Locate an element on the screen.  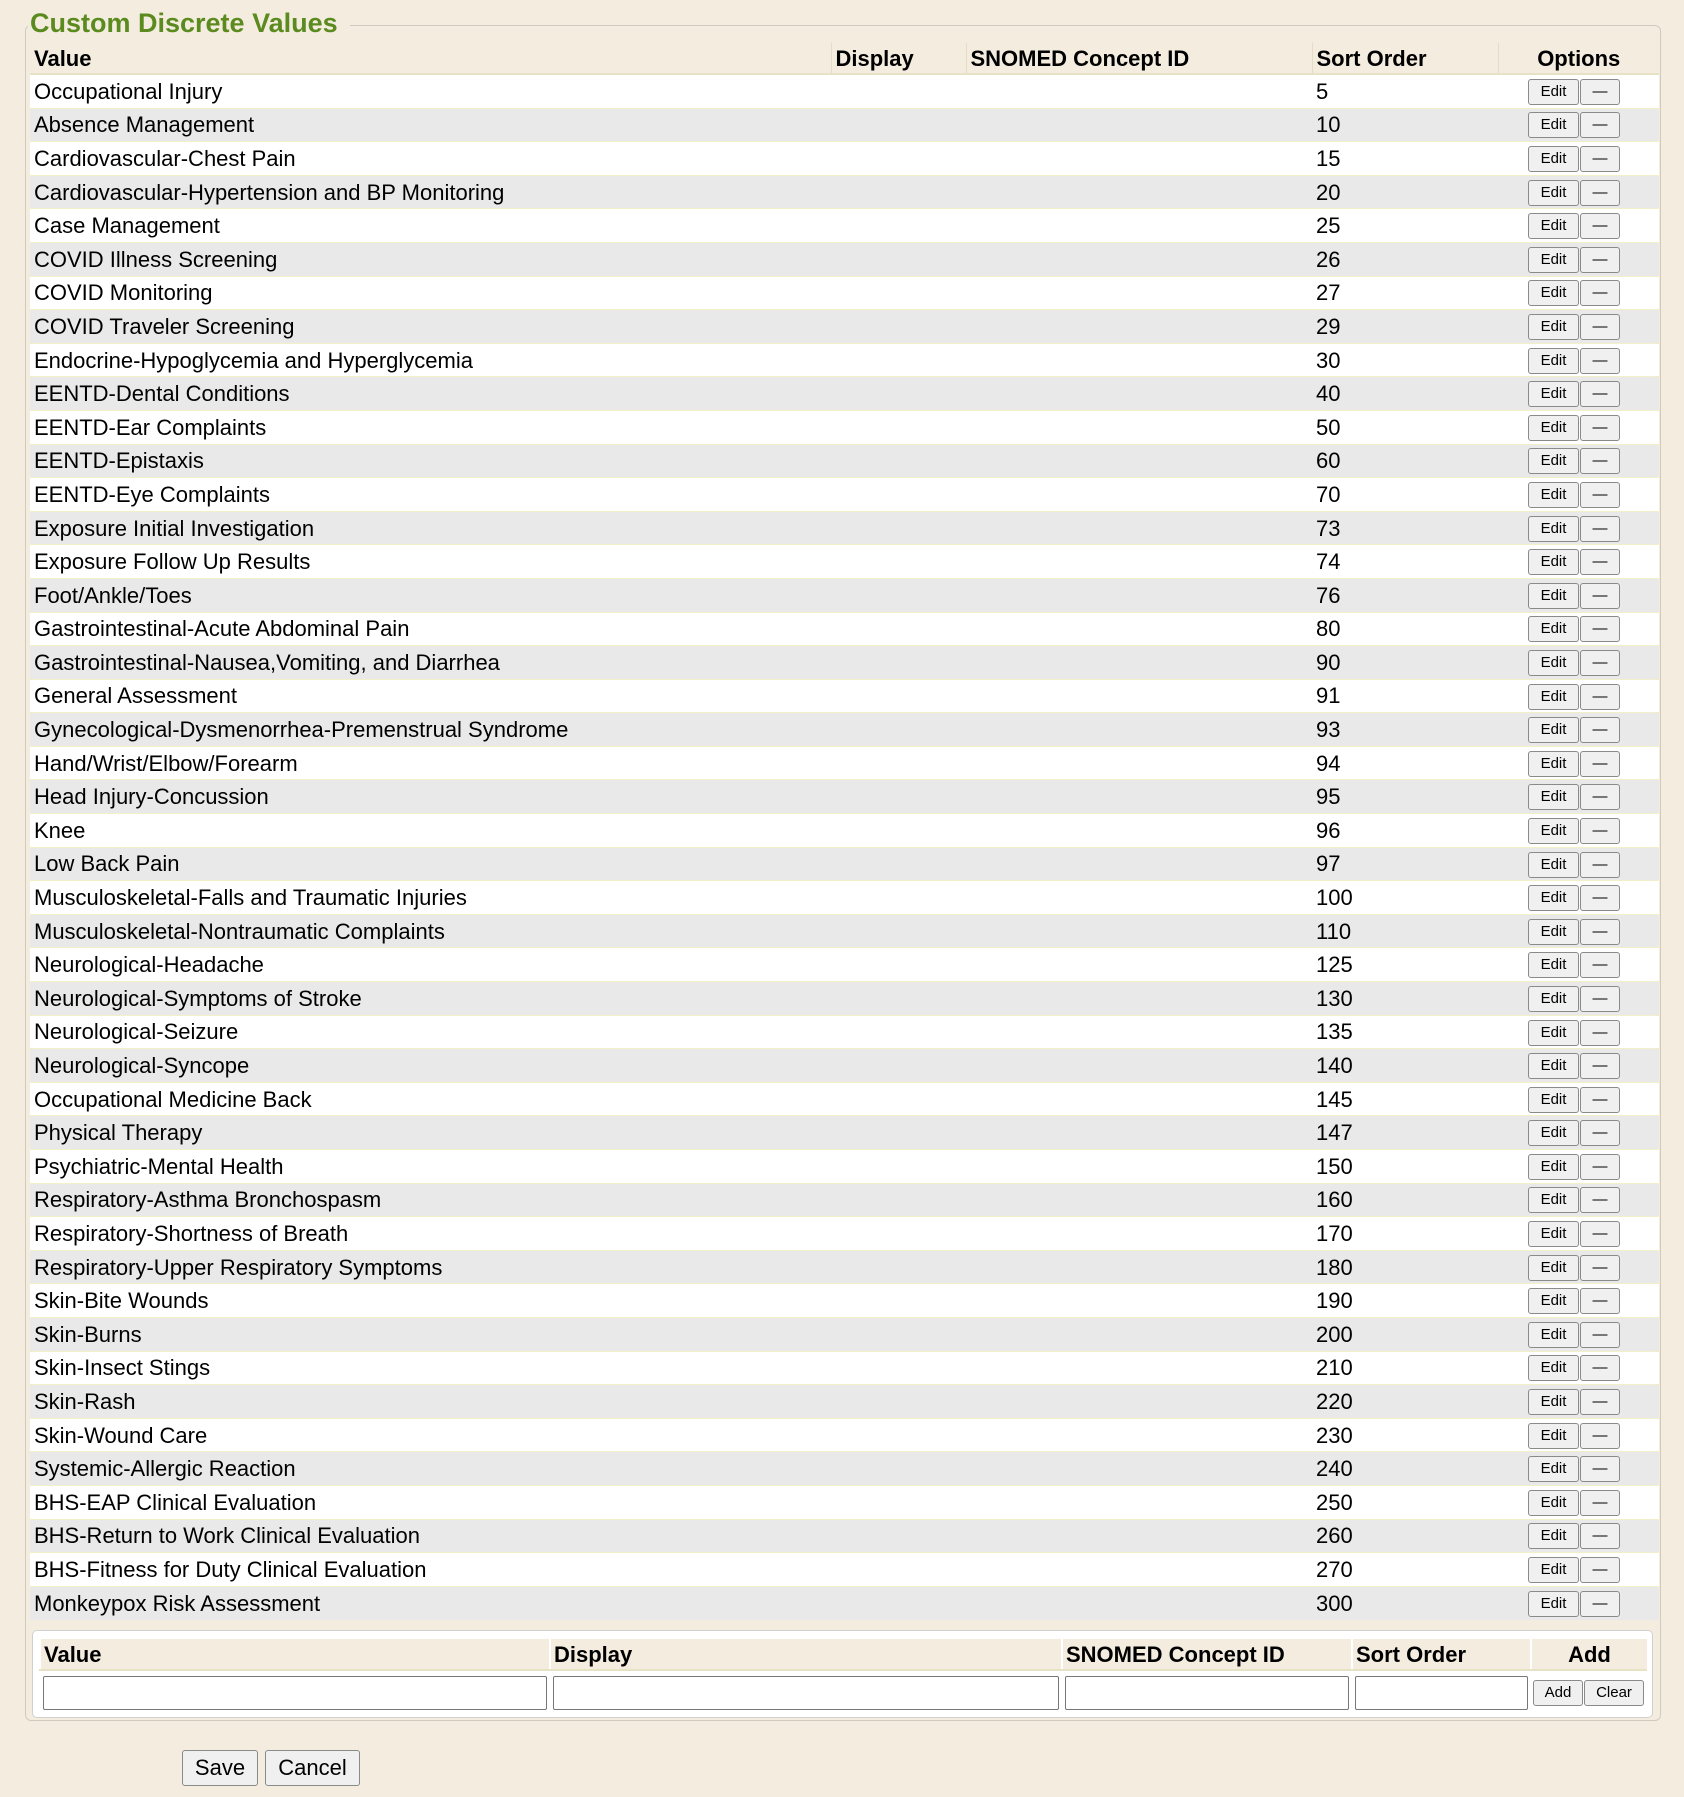
cancel-button: Cancel is located at coordinates (312, 1768).